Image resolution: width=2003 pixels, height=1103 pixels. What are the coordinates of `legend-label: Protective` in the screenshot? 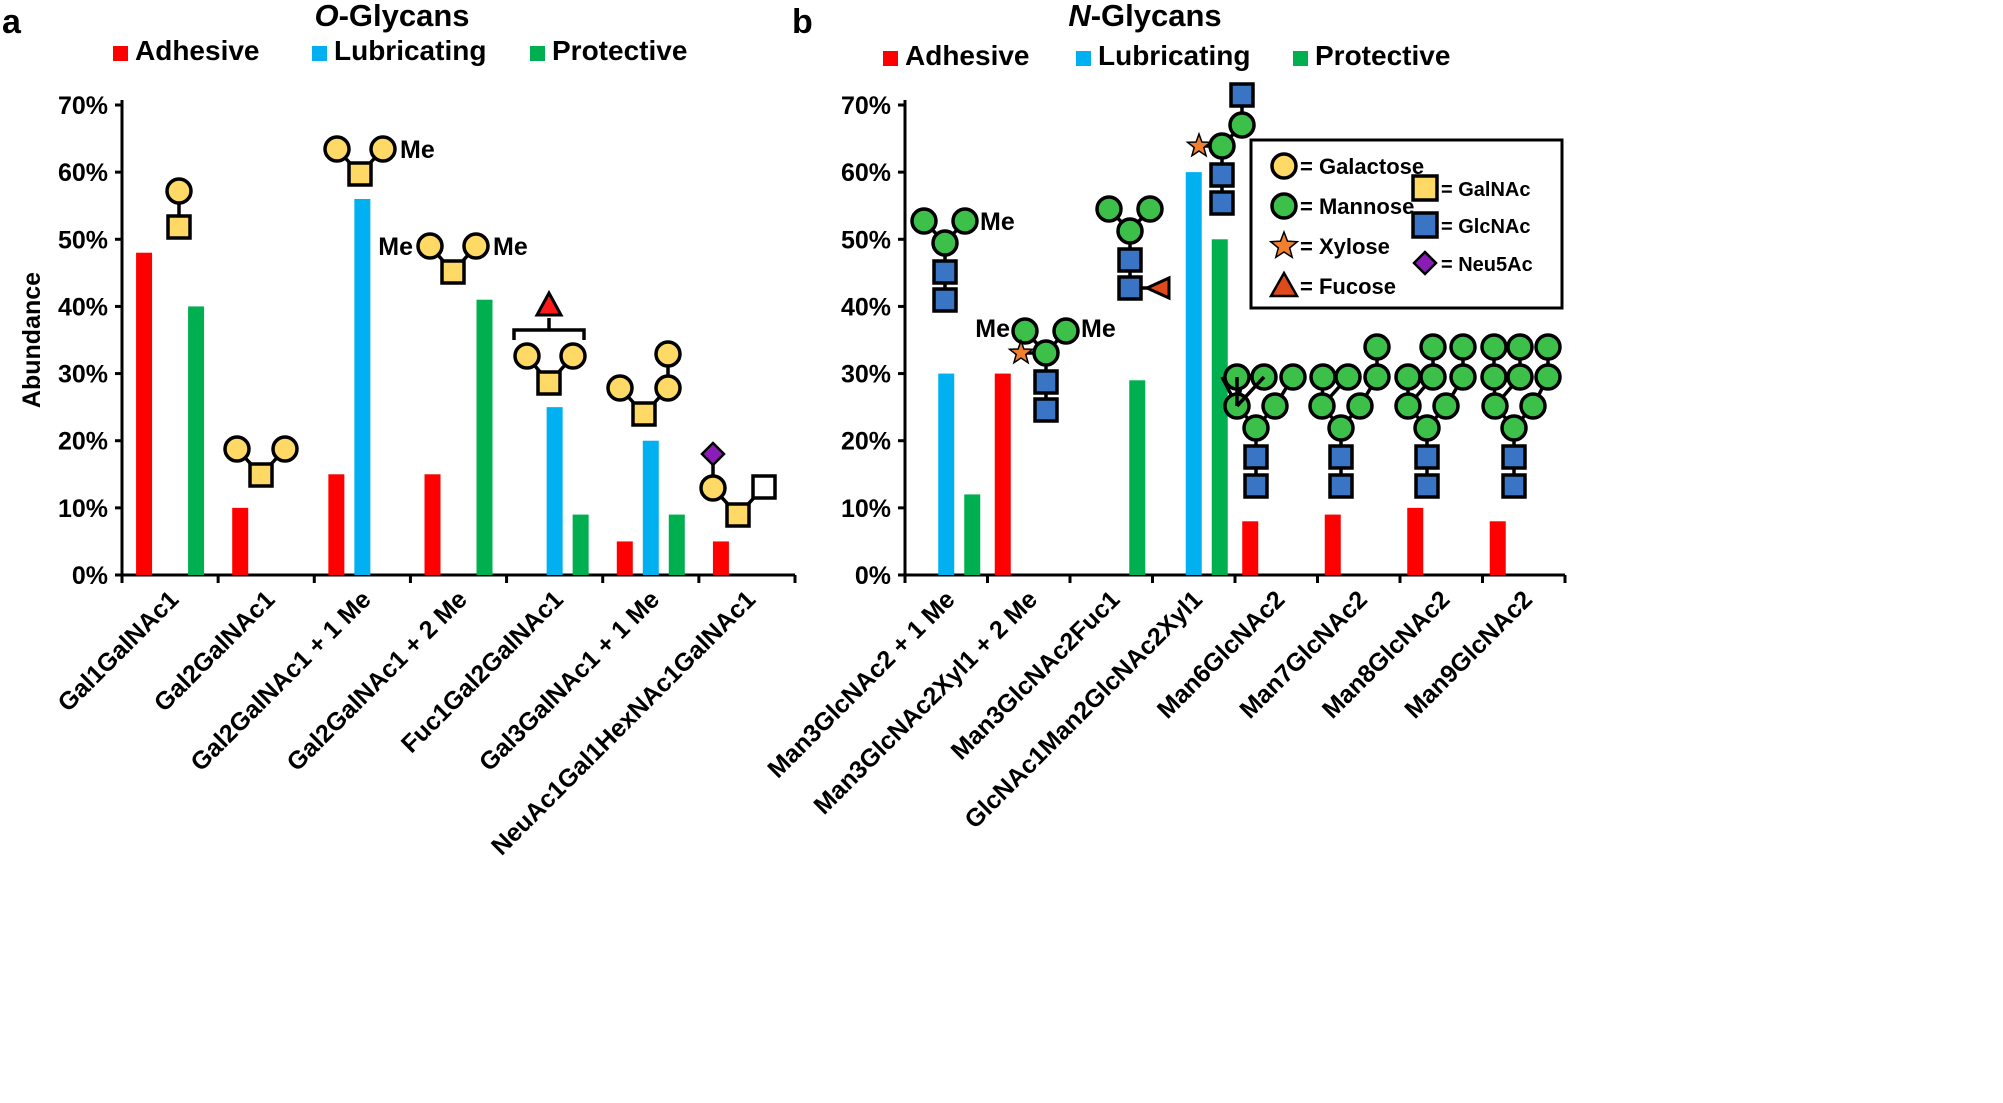 It's located at (619, 50).